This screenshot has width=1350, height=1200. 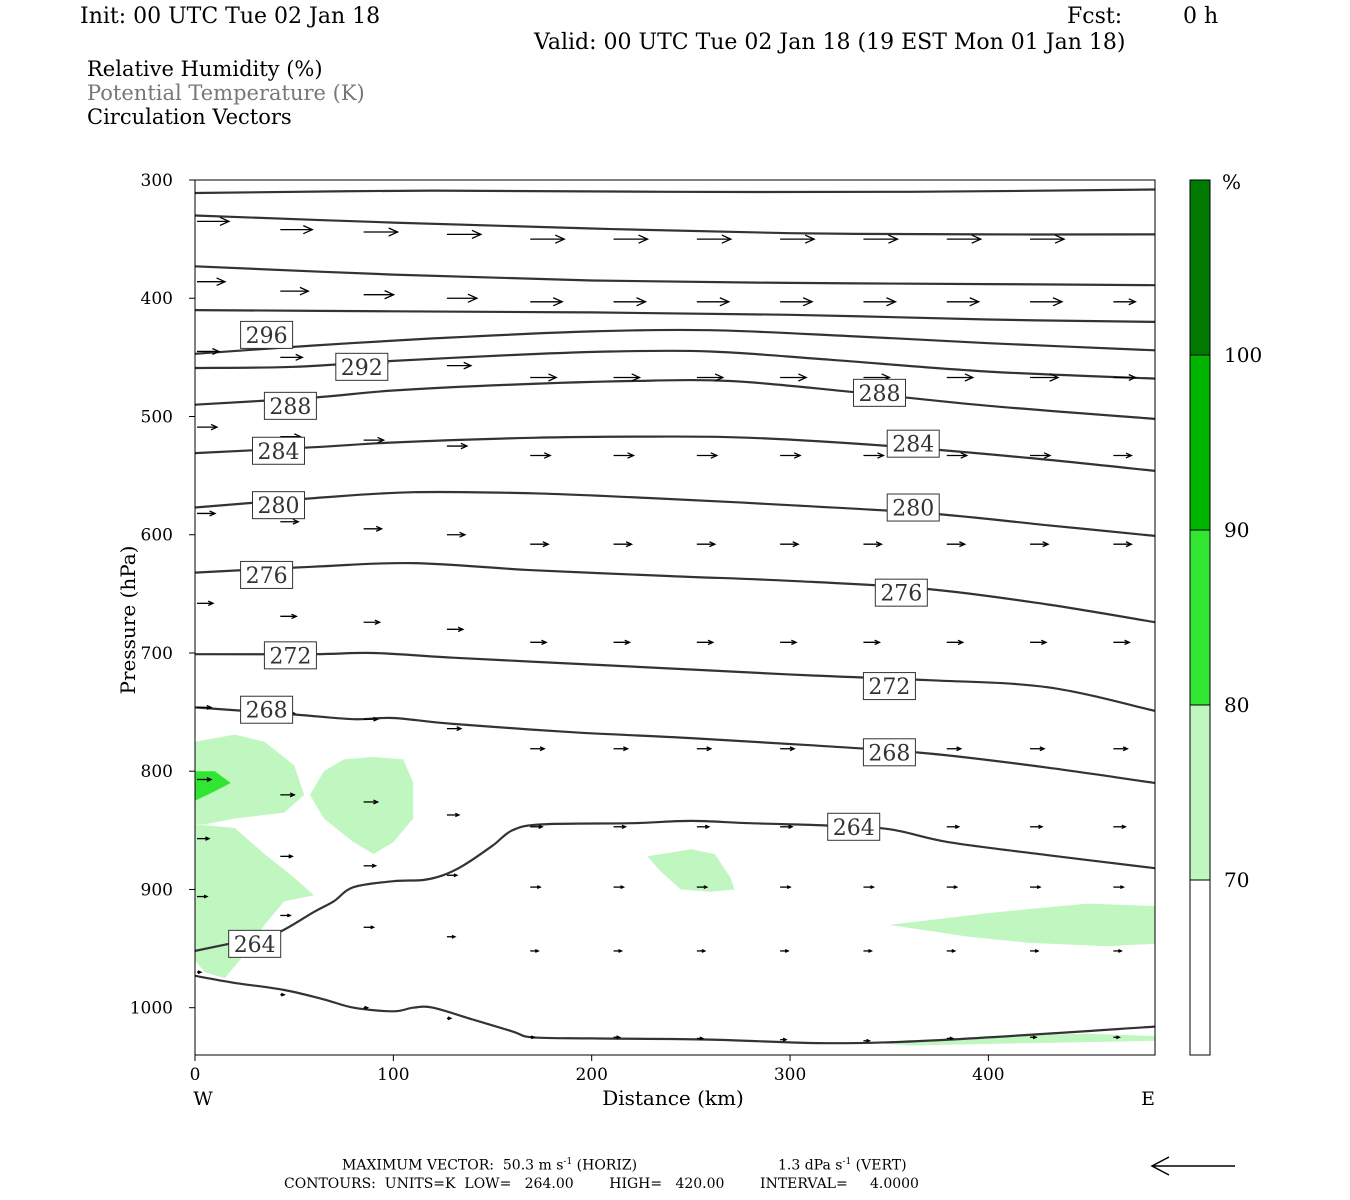 What do you see at coordinates (157, 299) in the screenshot?
I see `y-tick-label: 400` at bounding box center [157, 299].